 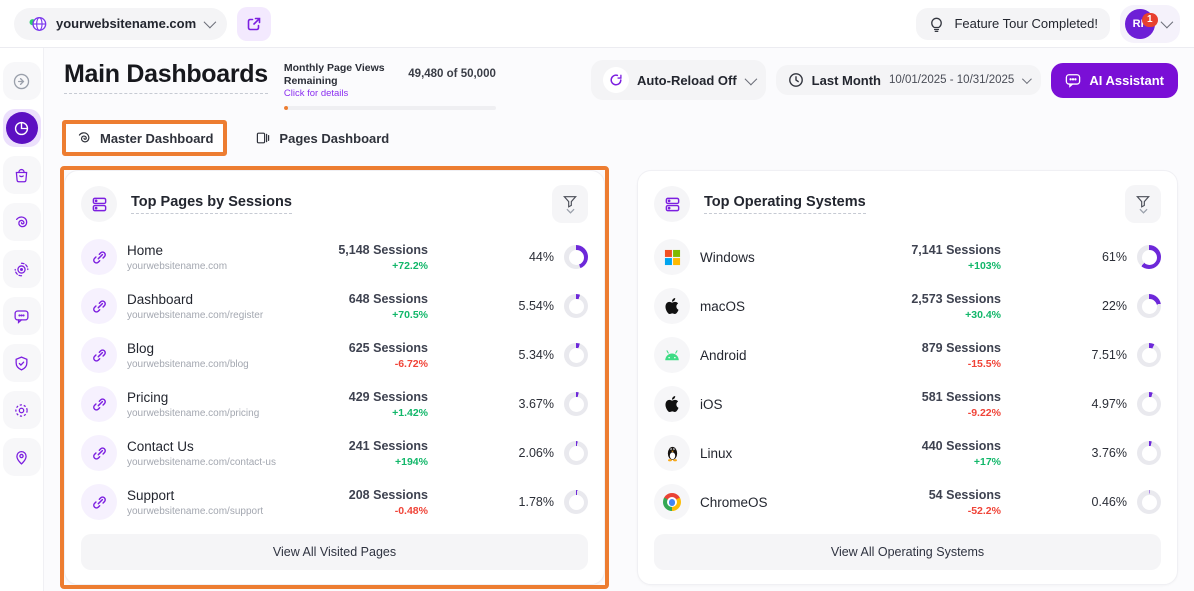 What do you see at coordinates (907, 552) in the screenshot?
I see `view-all-os-button: View All Operating Systems` at bounding box center [907, 552].